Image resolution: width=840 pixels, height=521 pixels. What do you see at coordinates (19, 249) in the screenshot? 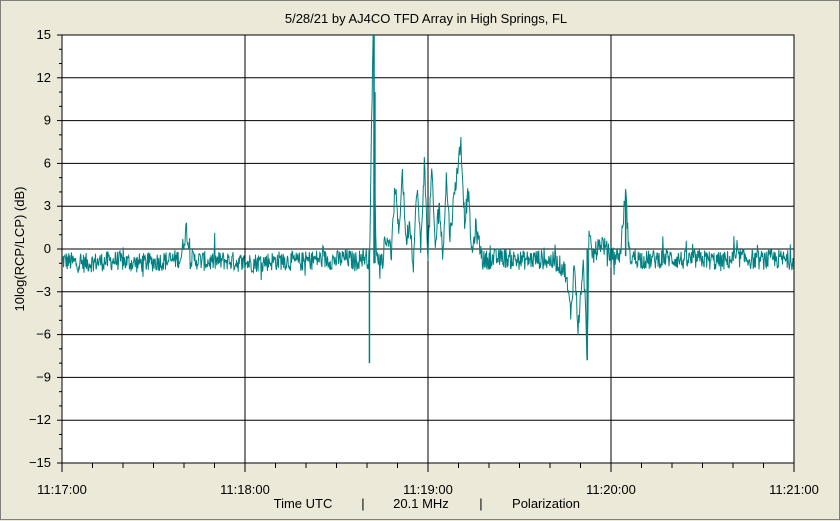
I see `y-axis-label: 10log(RCP/LCP) (dB)` at bounding box center [19, 249].